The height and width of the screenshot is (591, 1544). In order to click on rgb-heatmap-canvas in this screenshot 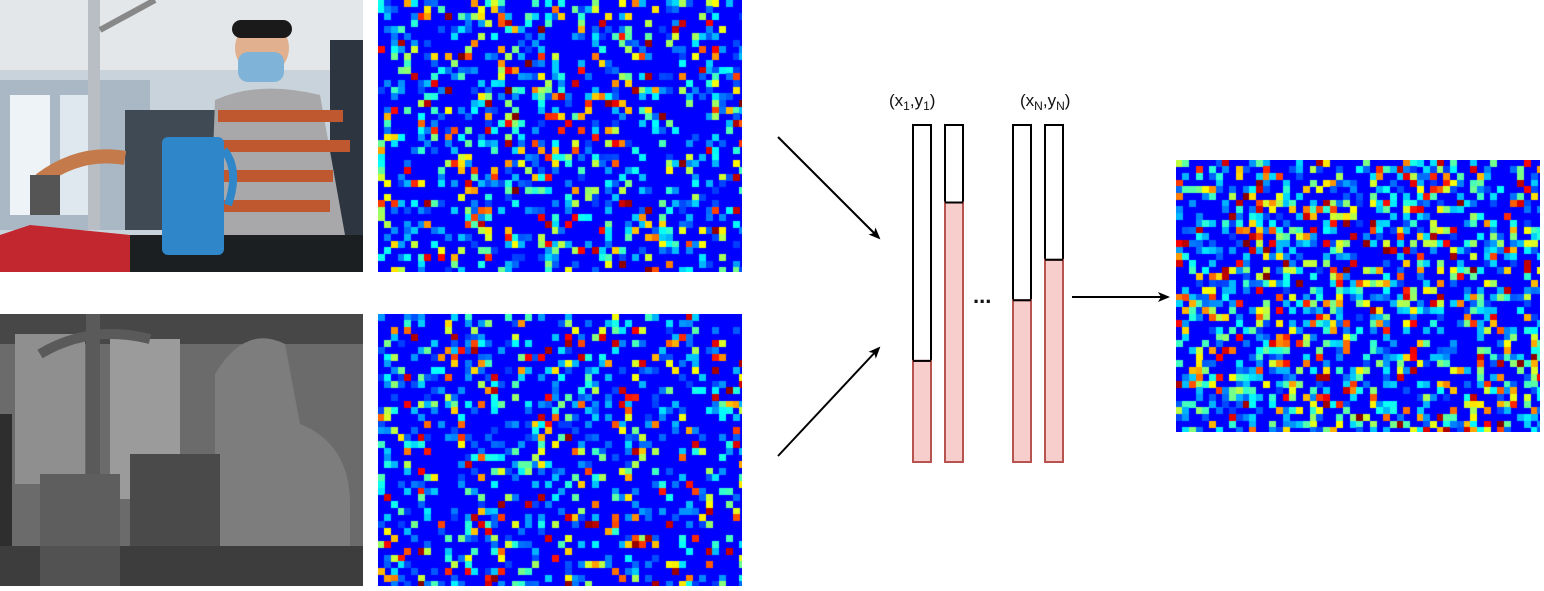, I will do `click(560, 136)`.